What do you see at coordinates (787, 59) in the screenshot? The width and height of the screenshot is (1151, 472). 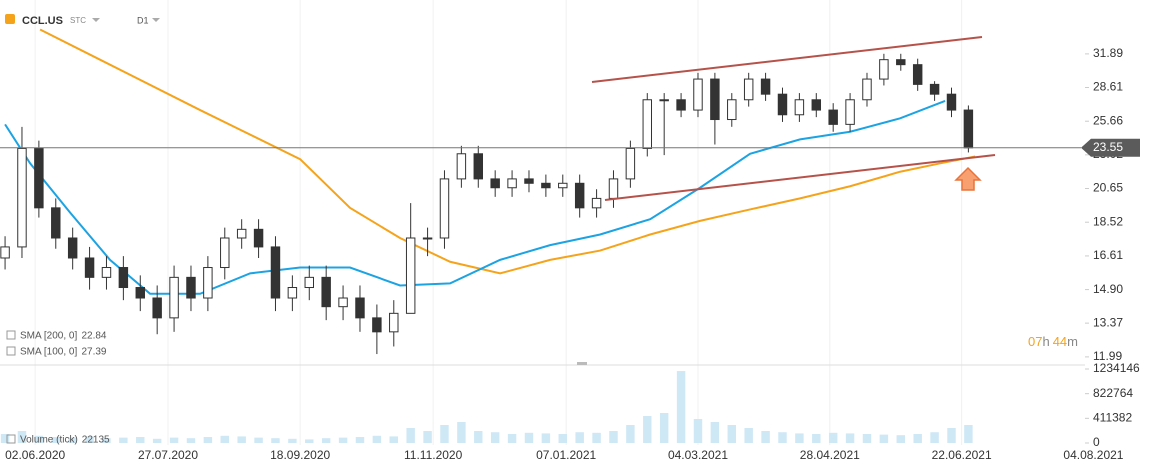 I see `channel-upper` at bounding box center [787, 59].